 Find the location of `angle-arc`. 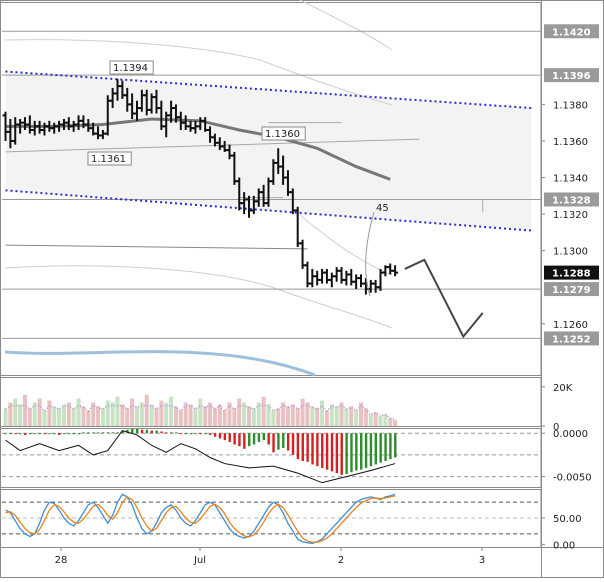

angle-arc is located at coordinates (370, 254).